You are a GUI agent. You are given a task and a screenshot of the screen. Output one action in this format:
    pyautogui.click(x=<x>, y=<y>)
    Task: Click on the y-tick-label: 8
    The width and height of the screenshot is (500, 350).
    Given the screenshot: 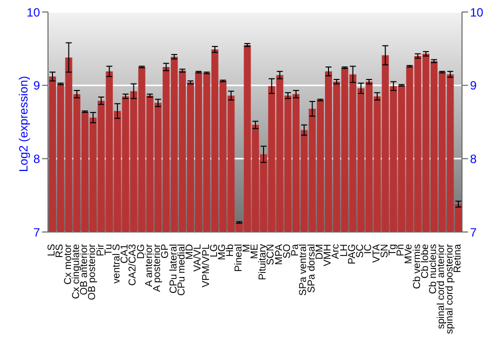 What is the action you would take?
    pyautogui.click(x=36, y=159)
    